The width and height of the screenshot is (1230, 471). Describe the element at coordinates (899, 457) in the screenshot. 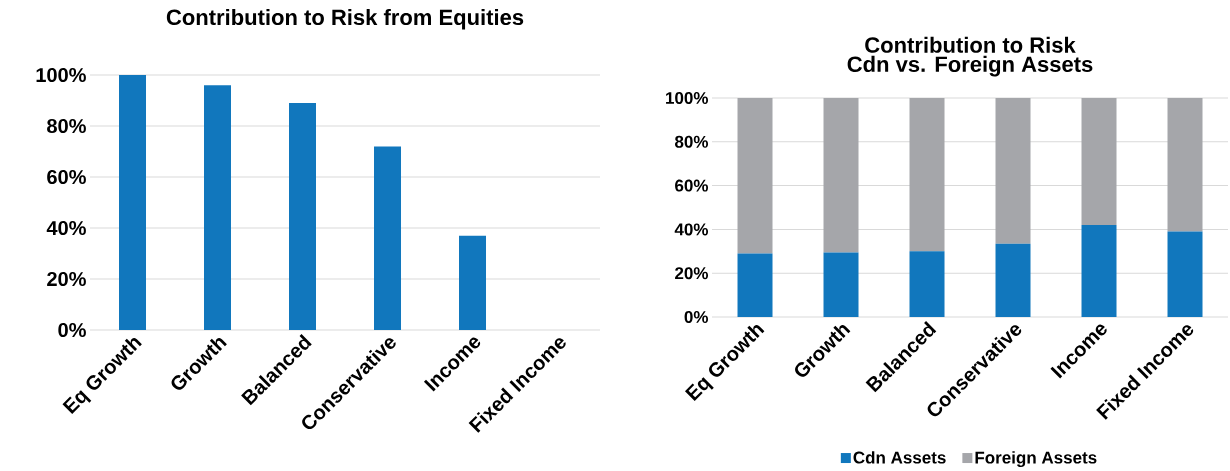

I see `legend-label: Cdn Assets` at that location.